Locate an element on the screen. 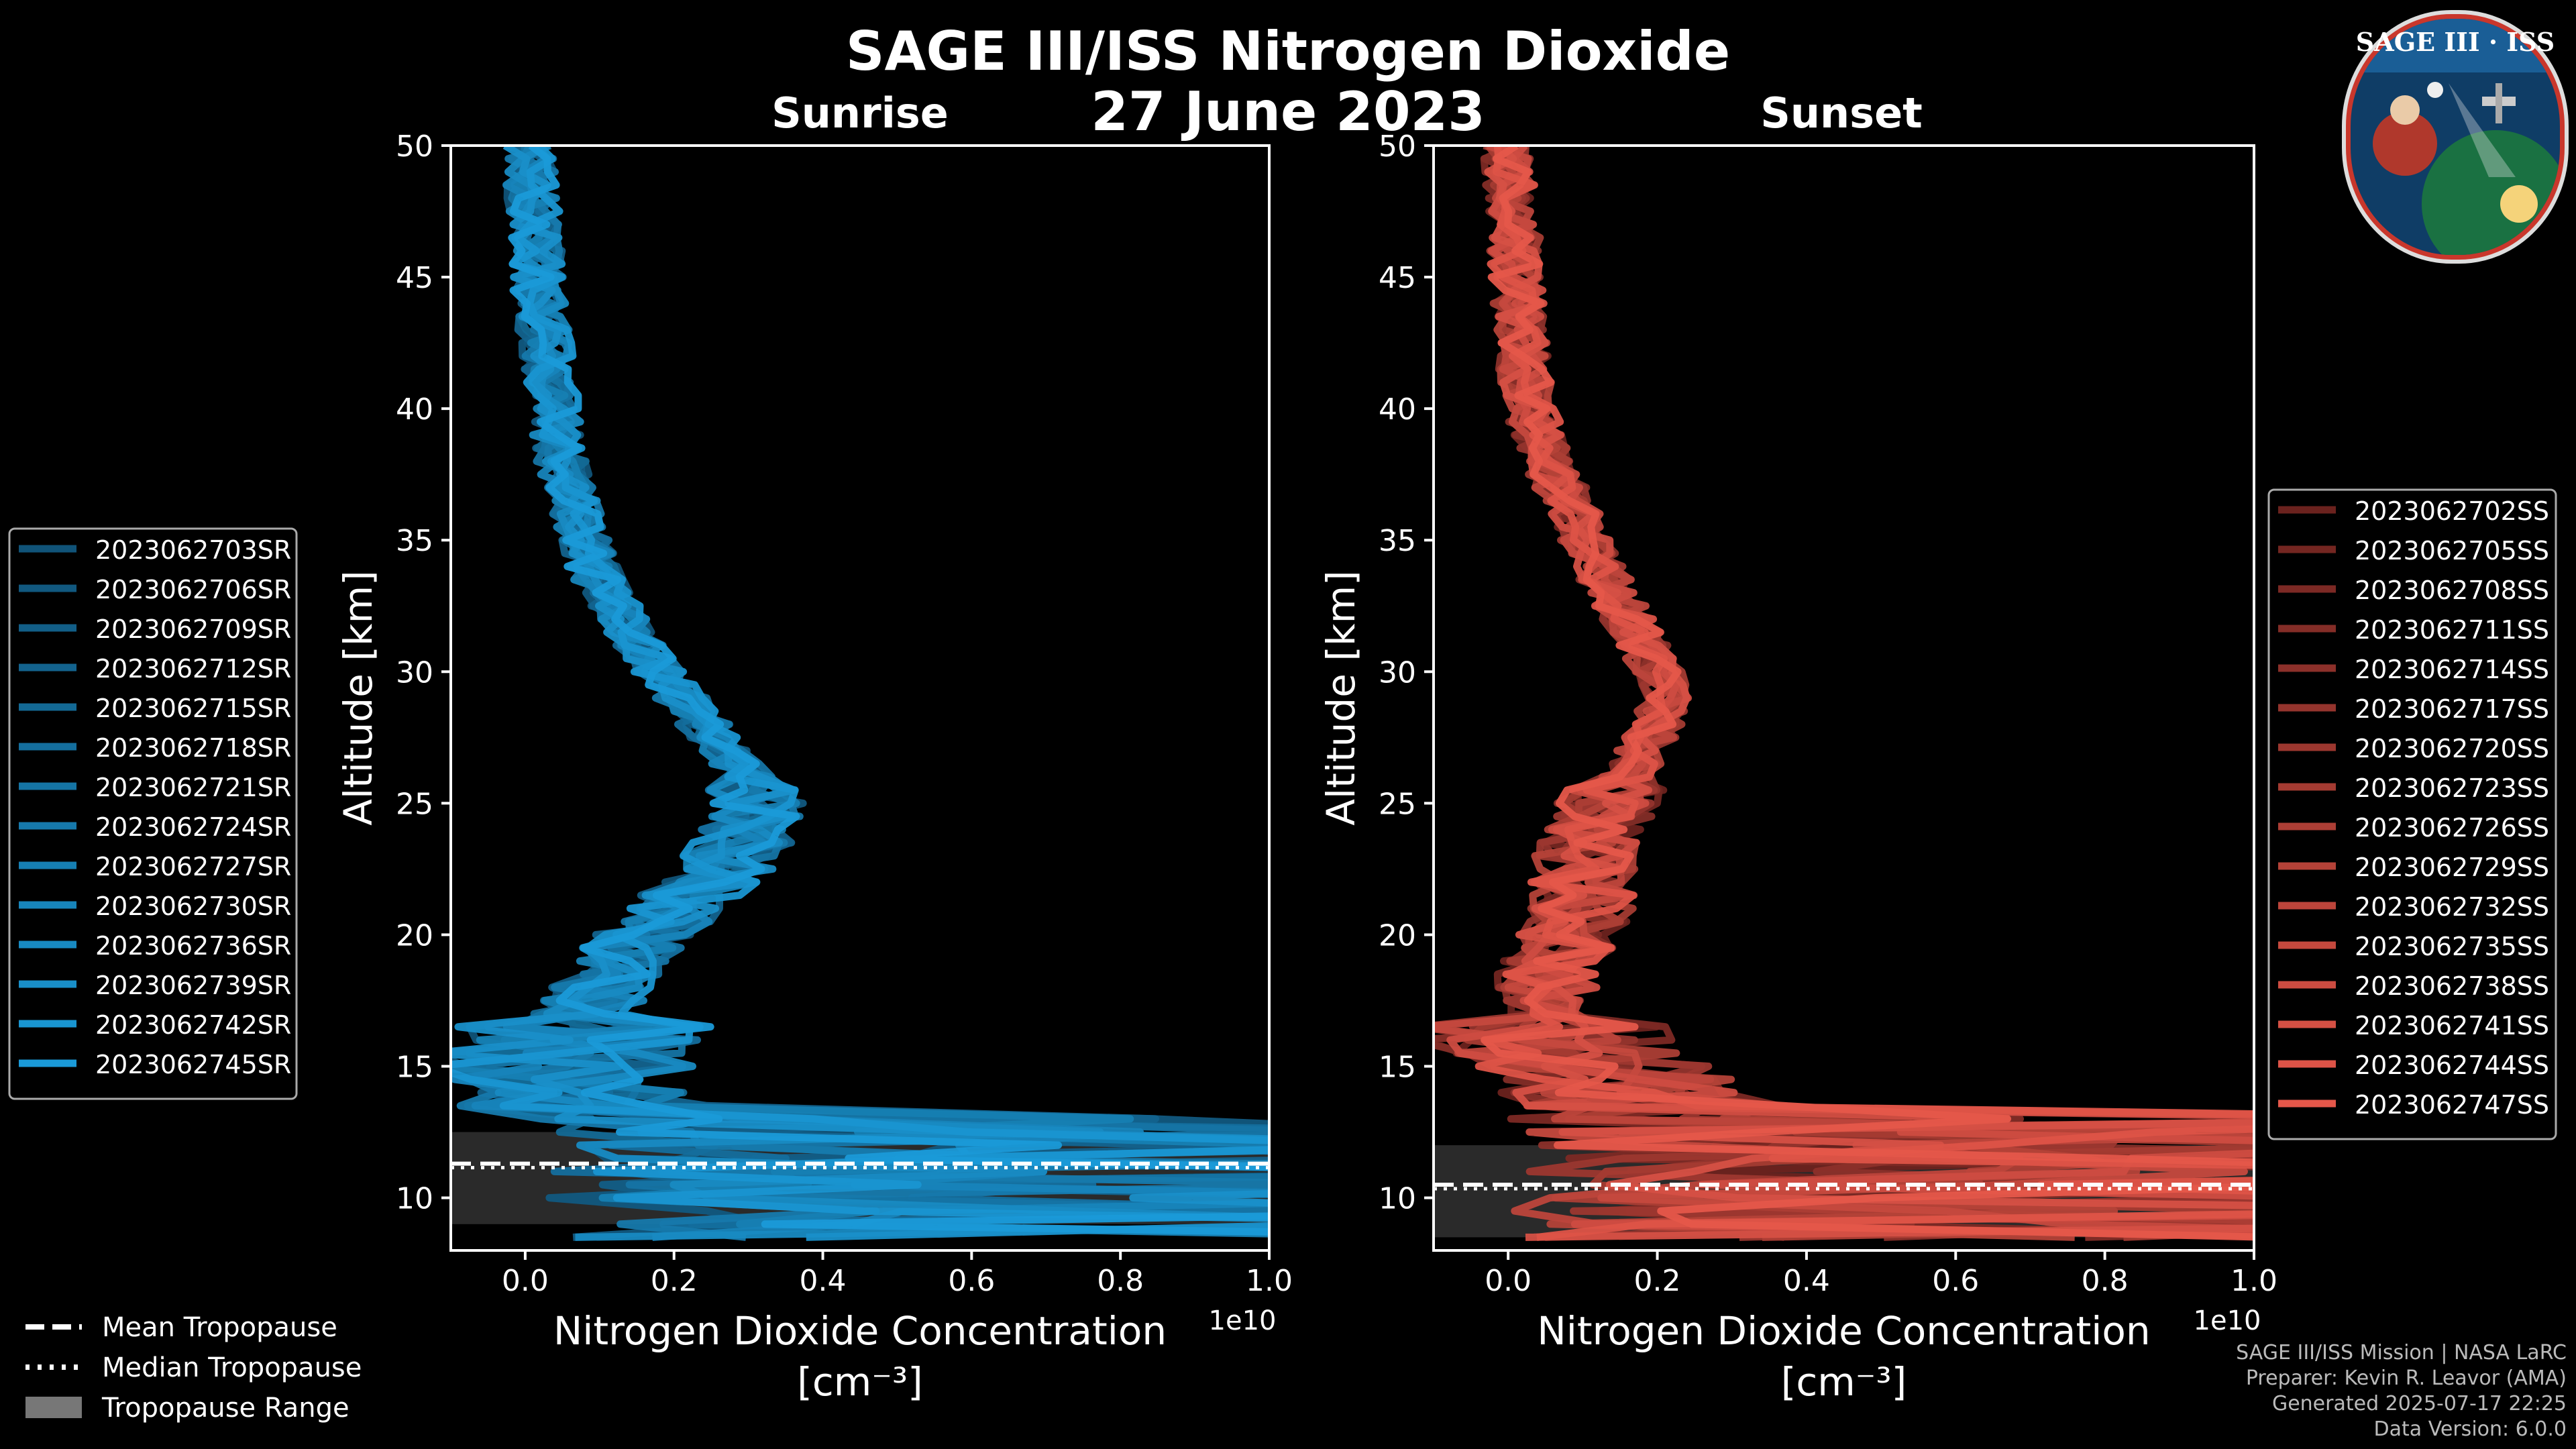  footer-line-mission: SAGE III/ISS Mission | NASA LaRC is located at coordinates (2401, 1352).